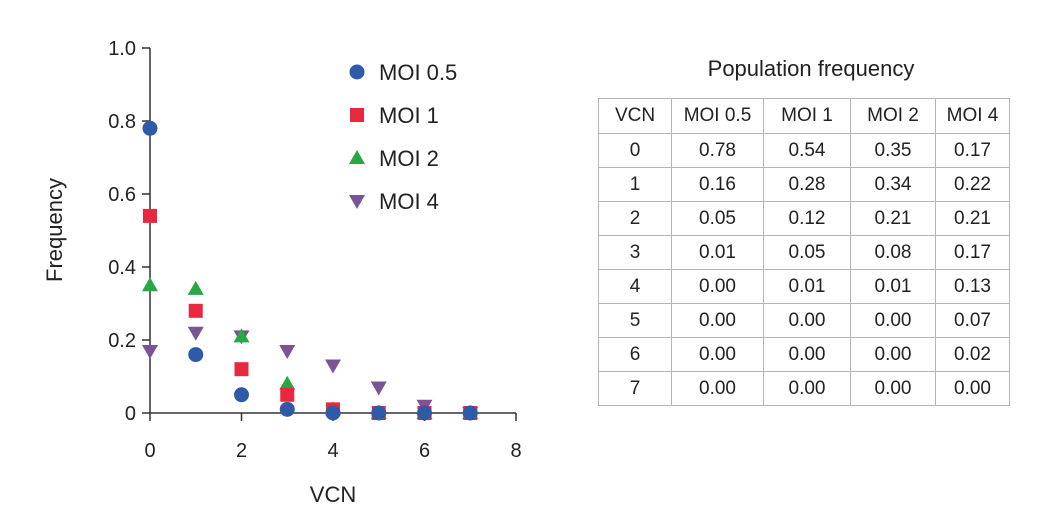 Image resolution: width=1054 pixels, height=508 pixels. What do you see at coordinates (635, 286) in the screenshot?
I see `vcn-cell: 4` at bounding box center [635, 286].